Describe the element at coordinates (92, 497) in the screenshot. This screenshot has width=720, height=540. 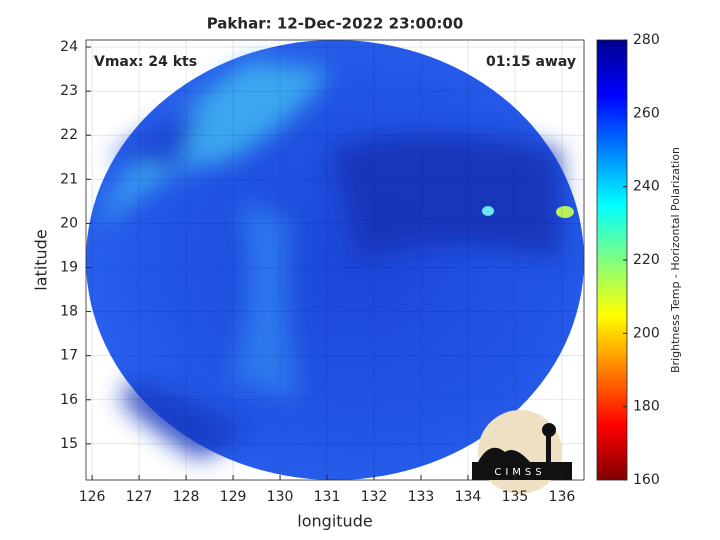
I see `x-tick-label: 126` at that location.